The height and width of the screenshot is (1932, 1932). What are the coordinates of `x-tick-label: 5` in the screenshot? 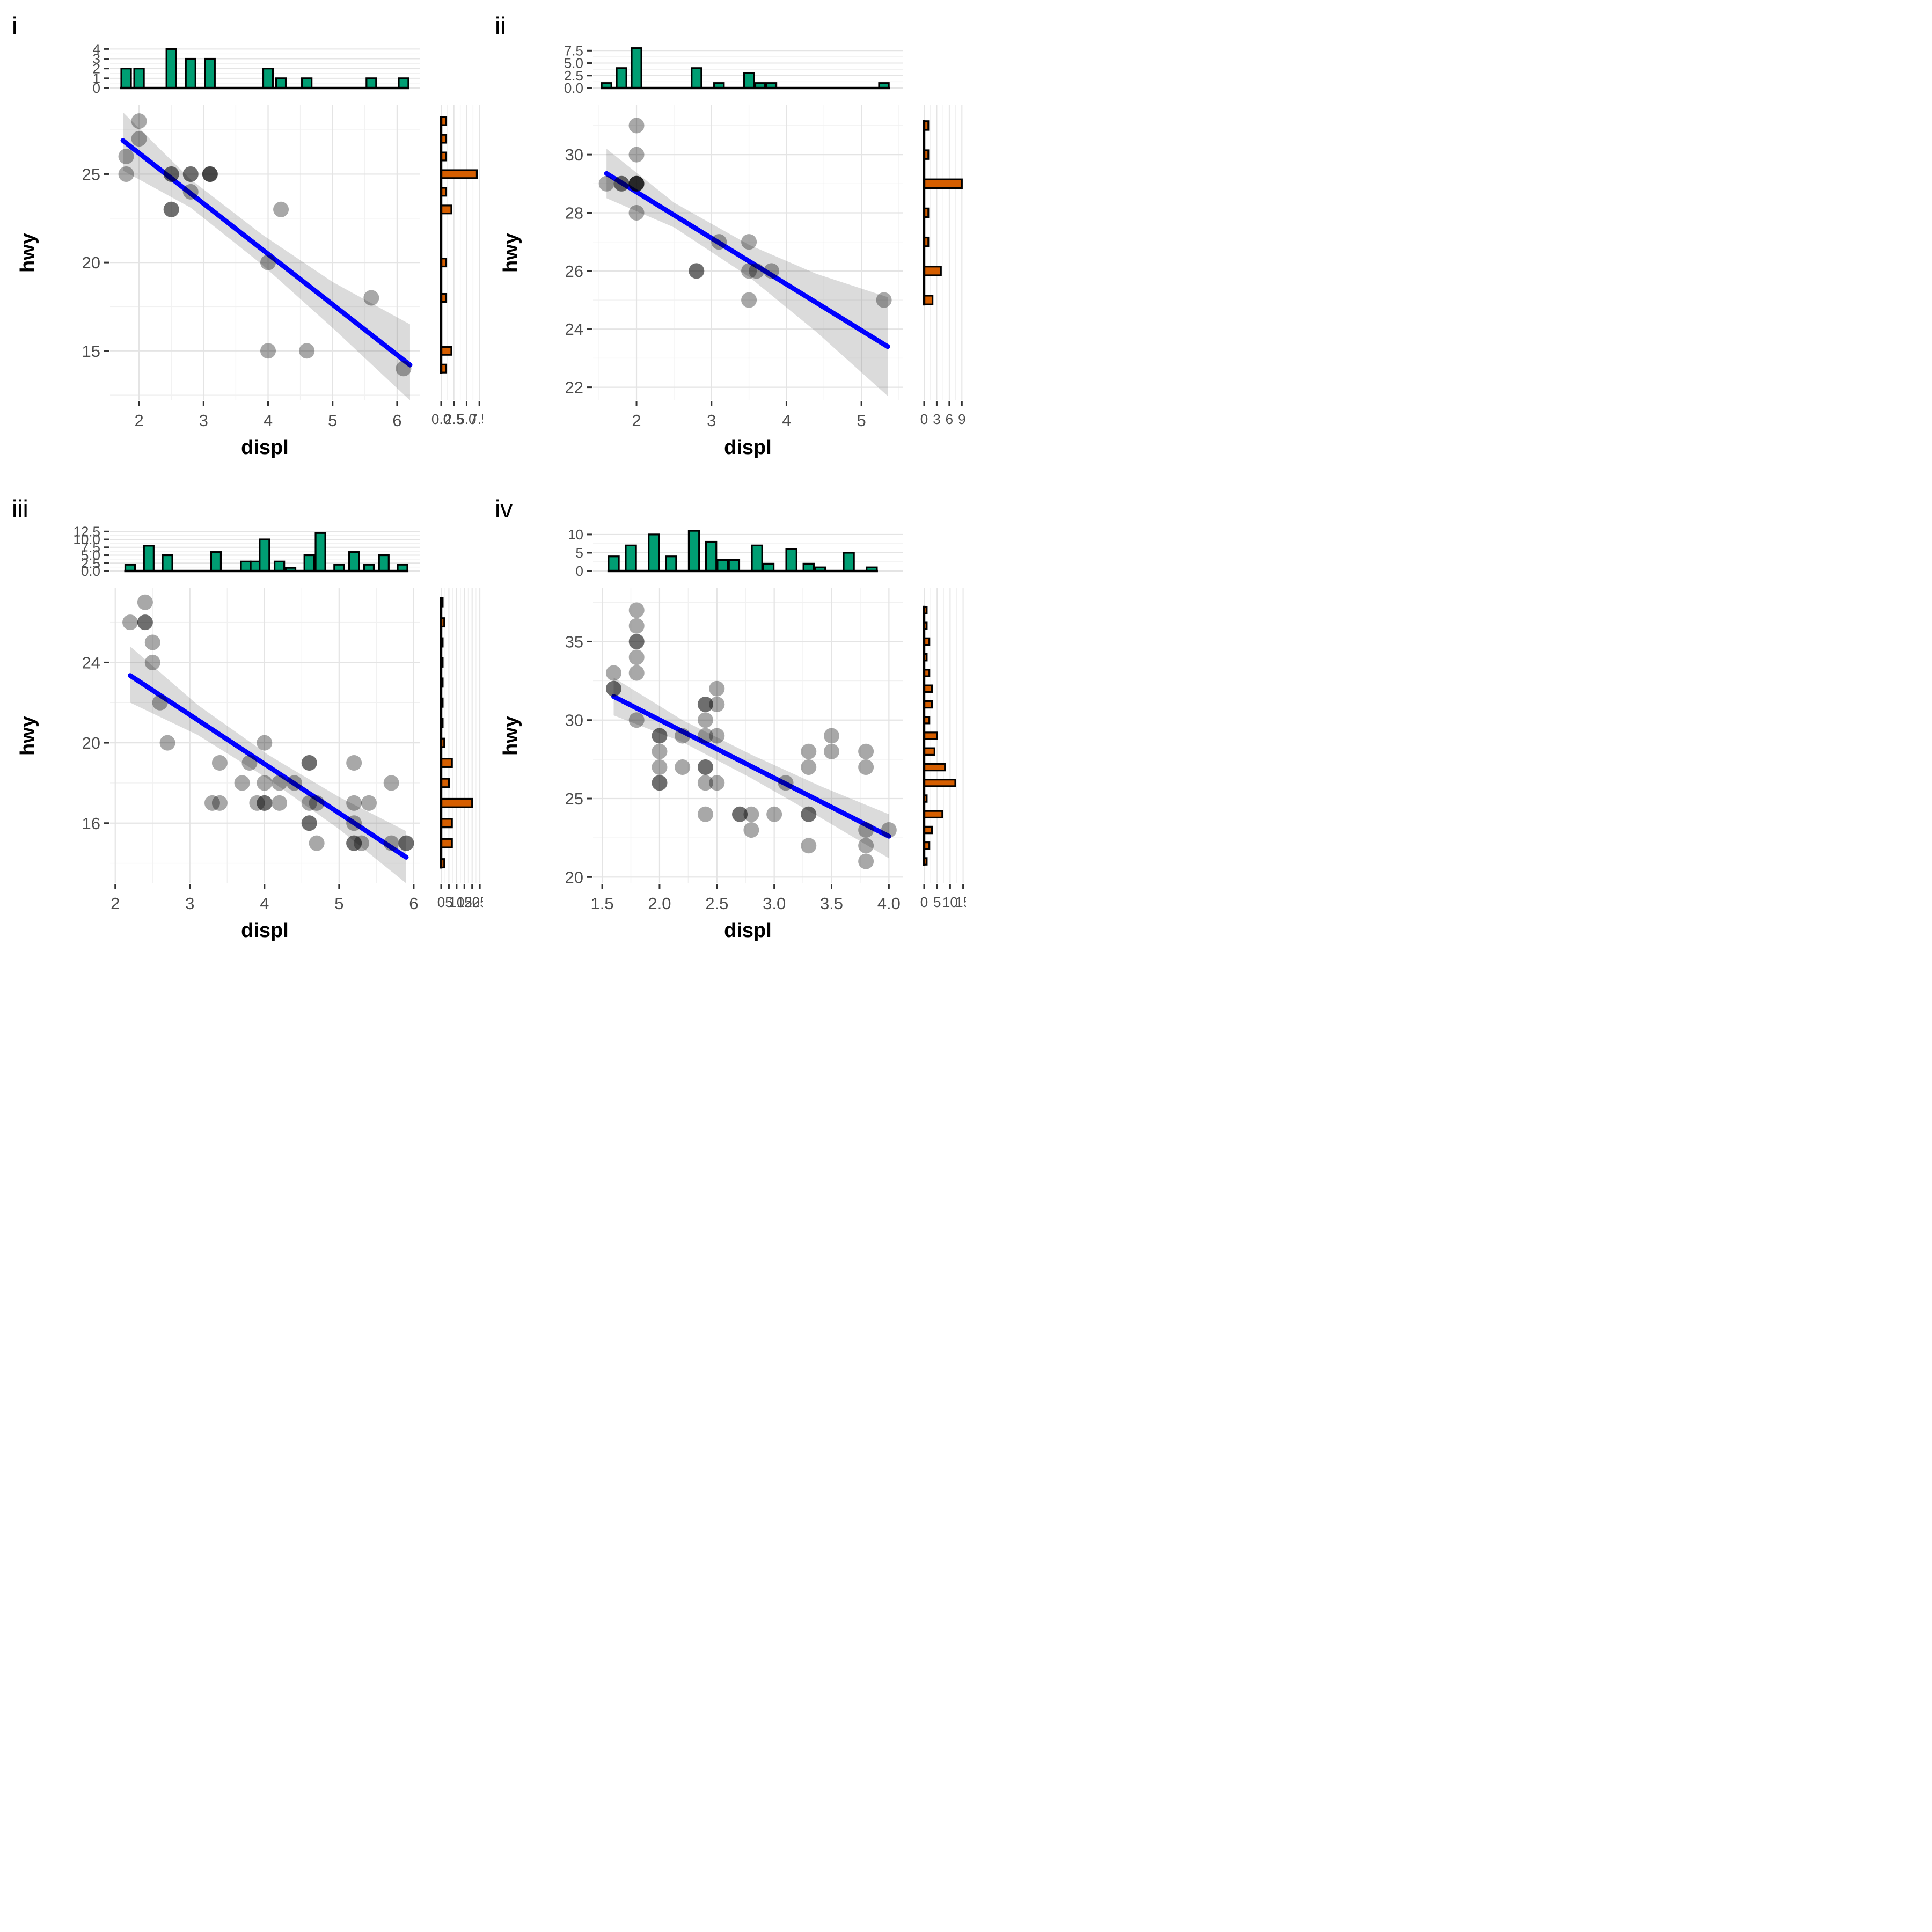 It's located at (332, 420).